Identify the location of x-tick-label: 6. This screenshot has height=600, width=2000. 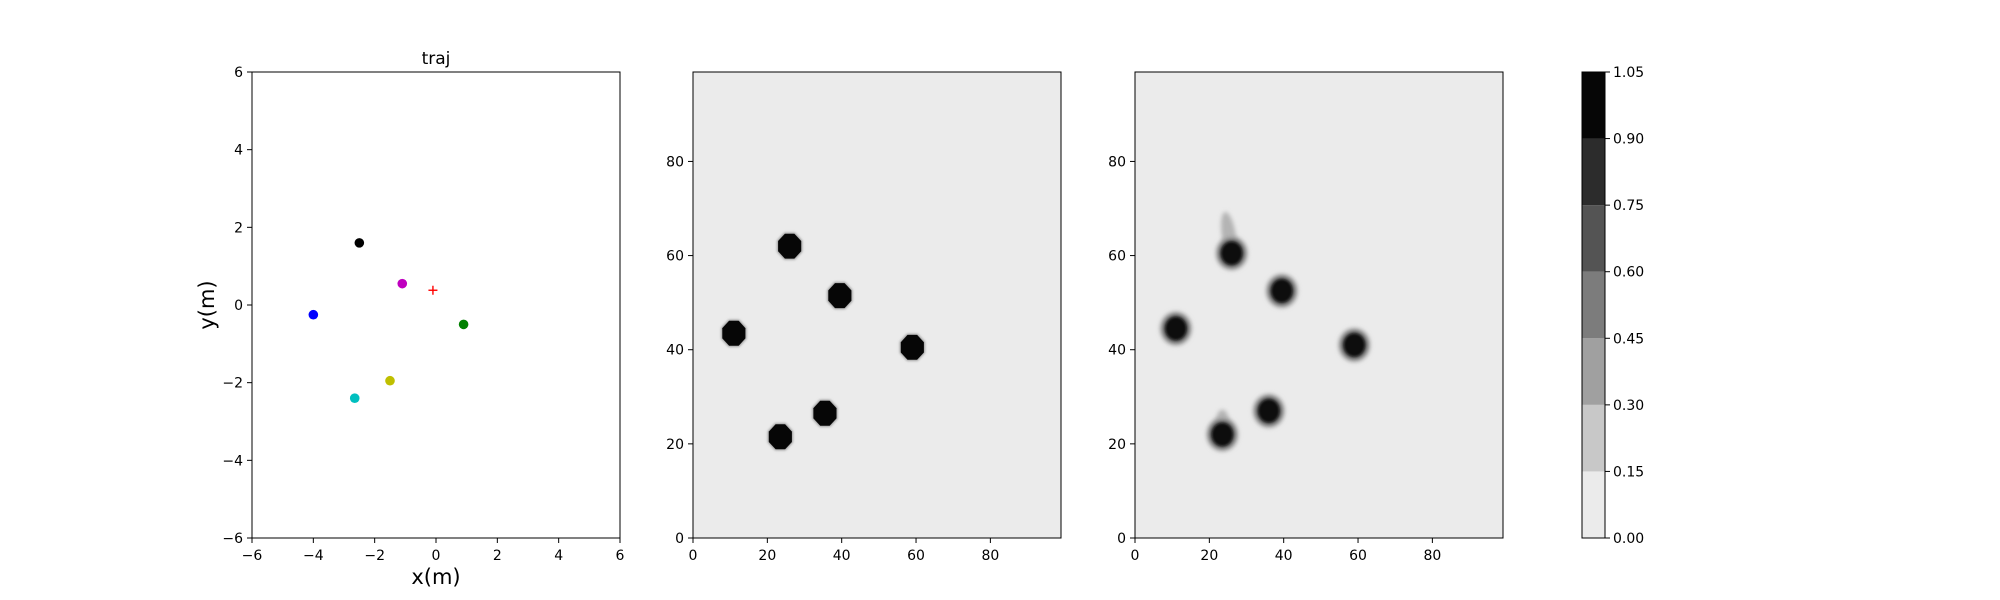
(620, 556).